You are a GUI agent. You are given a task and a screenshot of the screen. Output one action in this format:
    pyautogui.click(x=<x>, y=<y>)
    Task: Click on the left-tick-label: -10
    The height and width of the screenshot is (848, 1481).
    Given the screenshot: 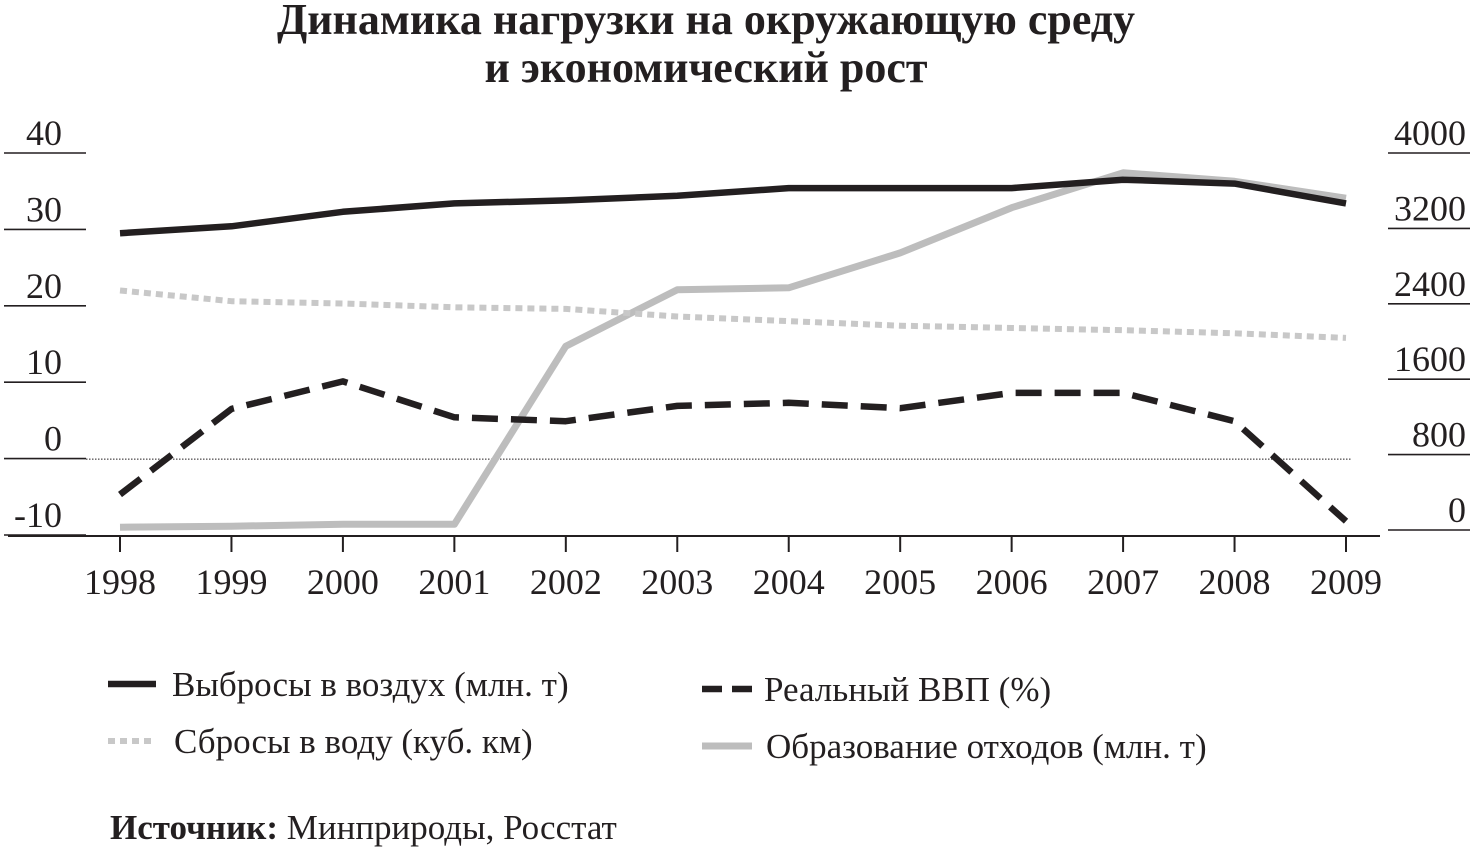 What is the action you would take?
    pyautogui.click(x=38, y=515)
    